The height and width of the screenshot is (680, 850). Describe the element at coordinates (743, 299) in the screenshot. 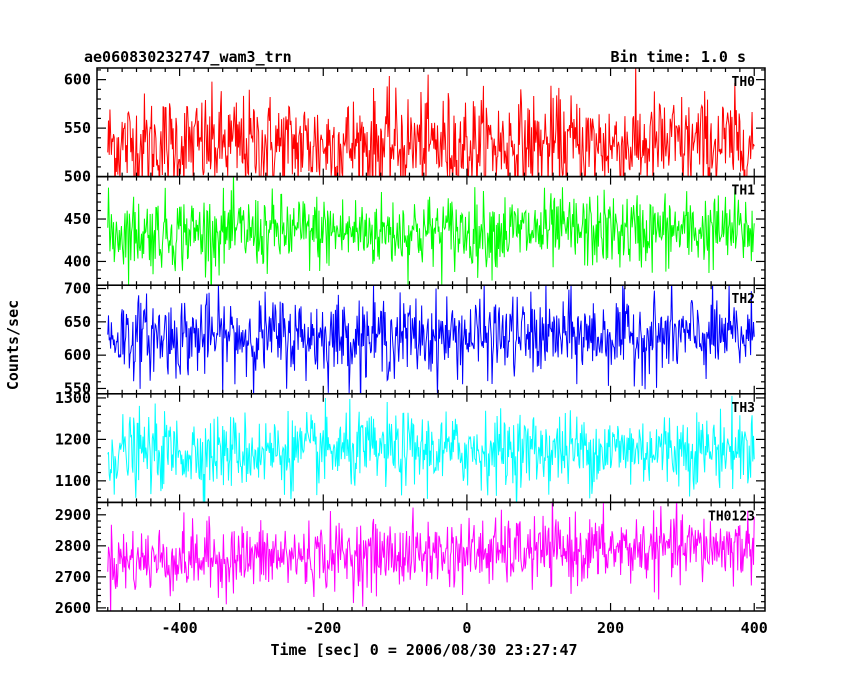

I see `panel-label-th2: TH2` at that location.